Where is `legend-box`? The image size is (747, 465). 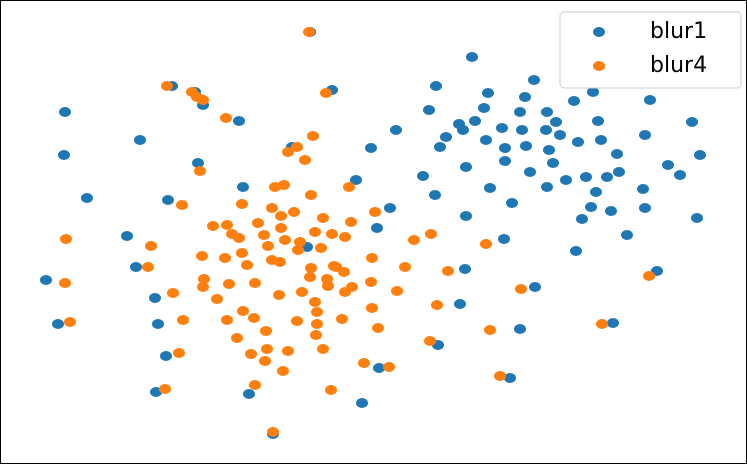 legend-box is located at coordinates (650, 50).